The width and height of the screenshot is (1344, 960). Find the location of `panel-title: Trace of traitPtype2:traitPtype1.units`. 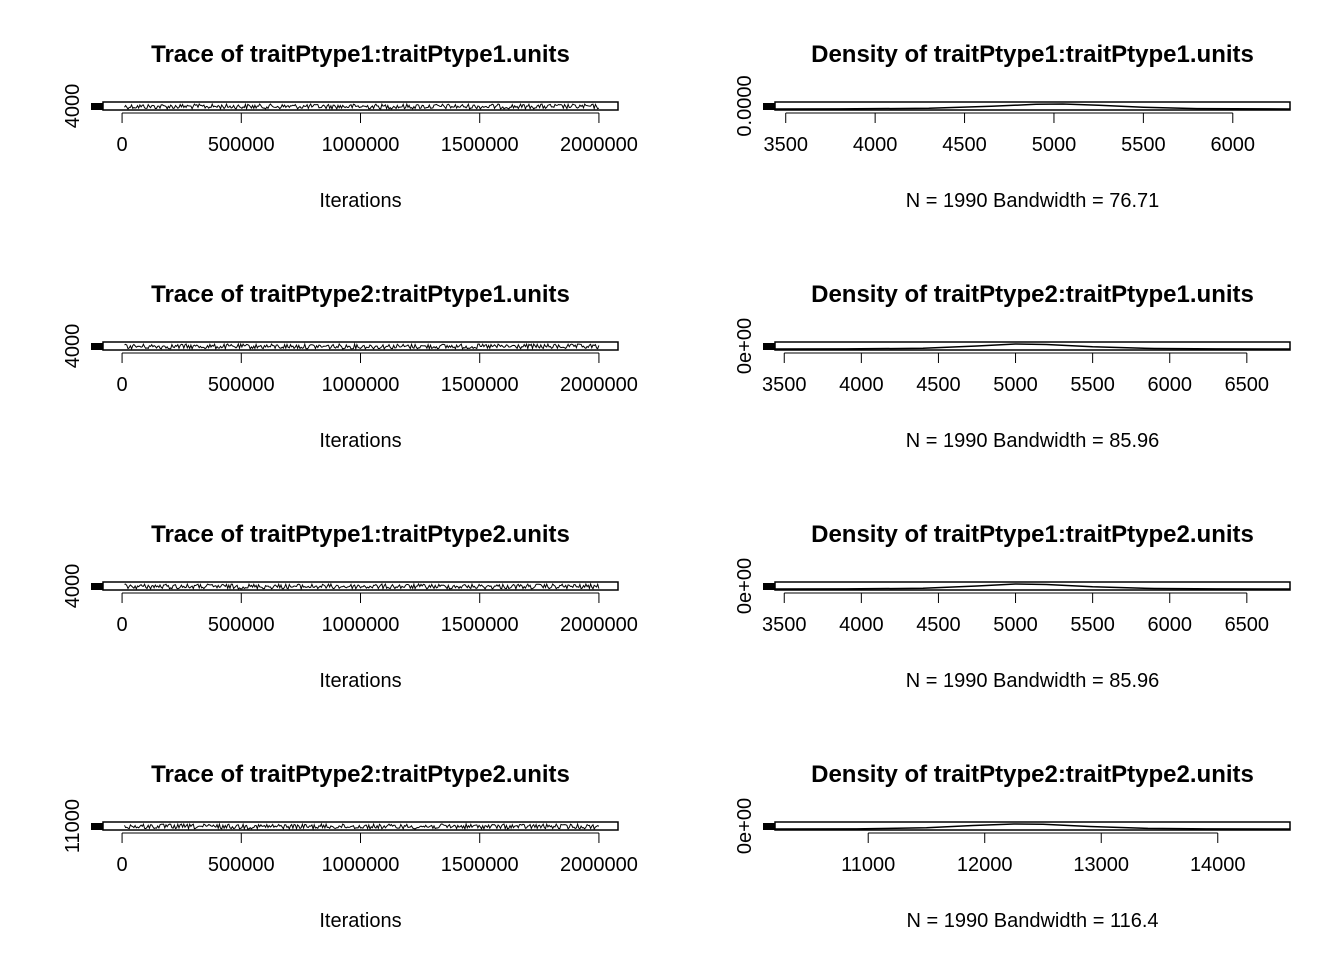

panel-title: Trace of traitPtype2:traitPtype1.units is located at coordinates (360, 294).